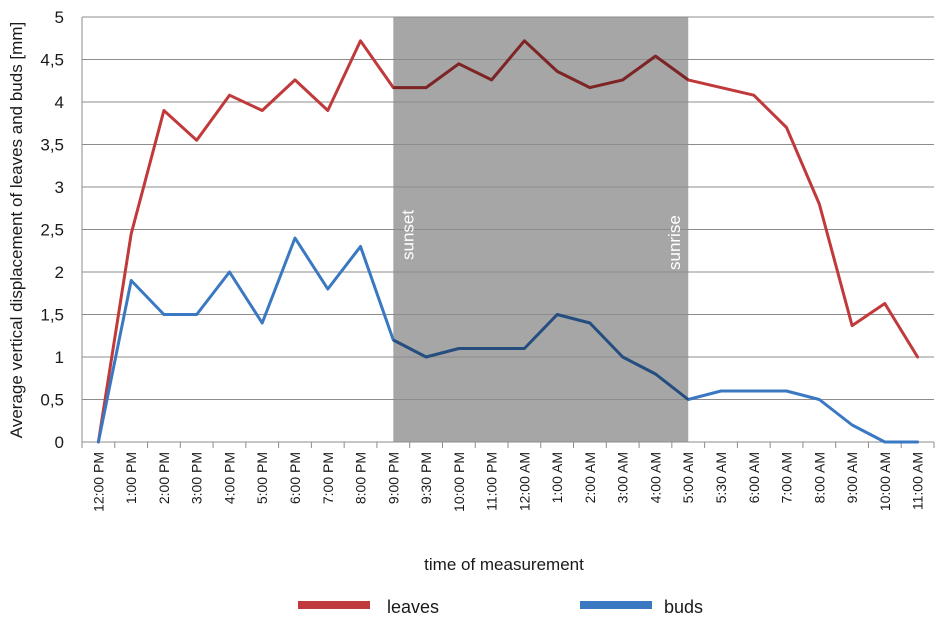 The image size is (935, 617). What do you see at coordinates (262, 478) in the screenshot?
I see `x-tick-label: 5:00 PM` at bounding box center [262, 478].